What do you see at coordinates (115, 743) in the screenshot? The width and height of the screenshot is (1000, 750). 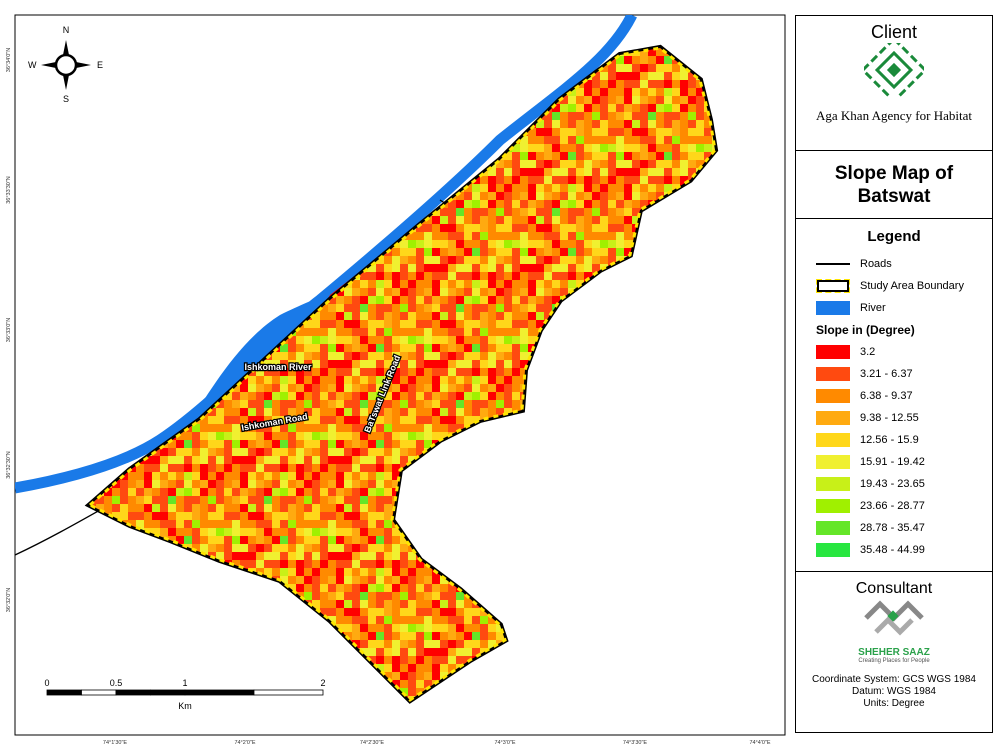 I see `longitude-label: 74°1'30"E` at bounding box center [115, 743].